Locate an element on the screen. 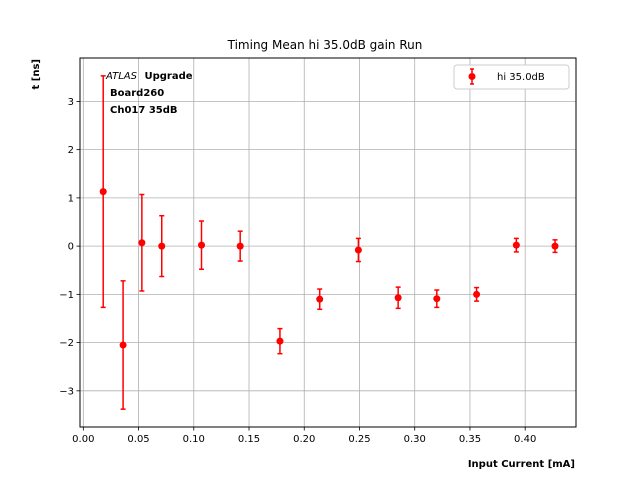 Image resolution: width=640 pixels, height=480 pixels. y-axis-ticks: −3 −2 −1 0 1 2 3 is located at coordinates (69, 247).